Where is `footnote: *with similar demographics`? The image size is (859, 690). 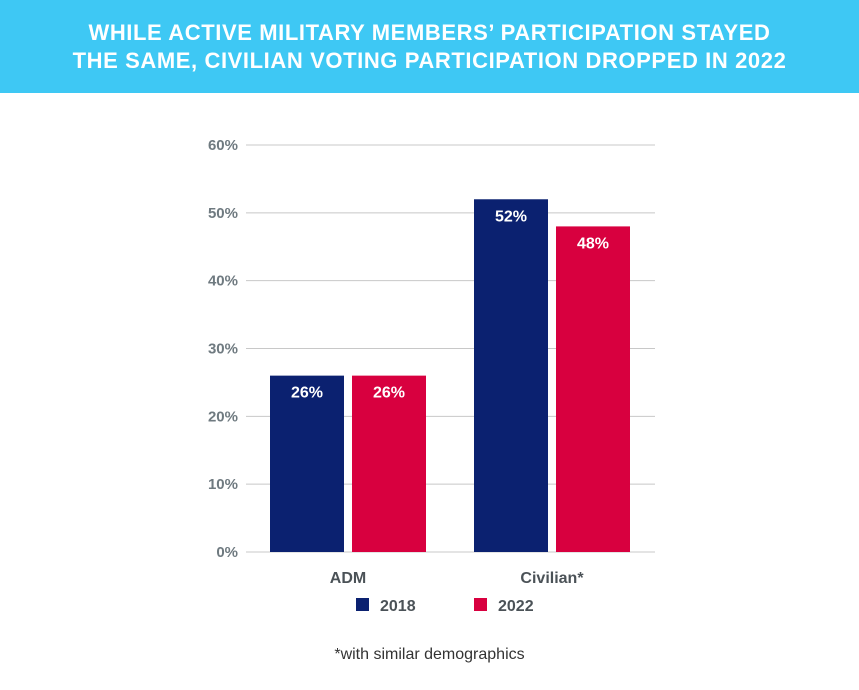
footnote: *with similar demographics is located at coordinates (429, 654).